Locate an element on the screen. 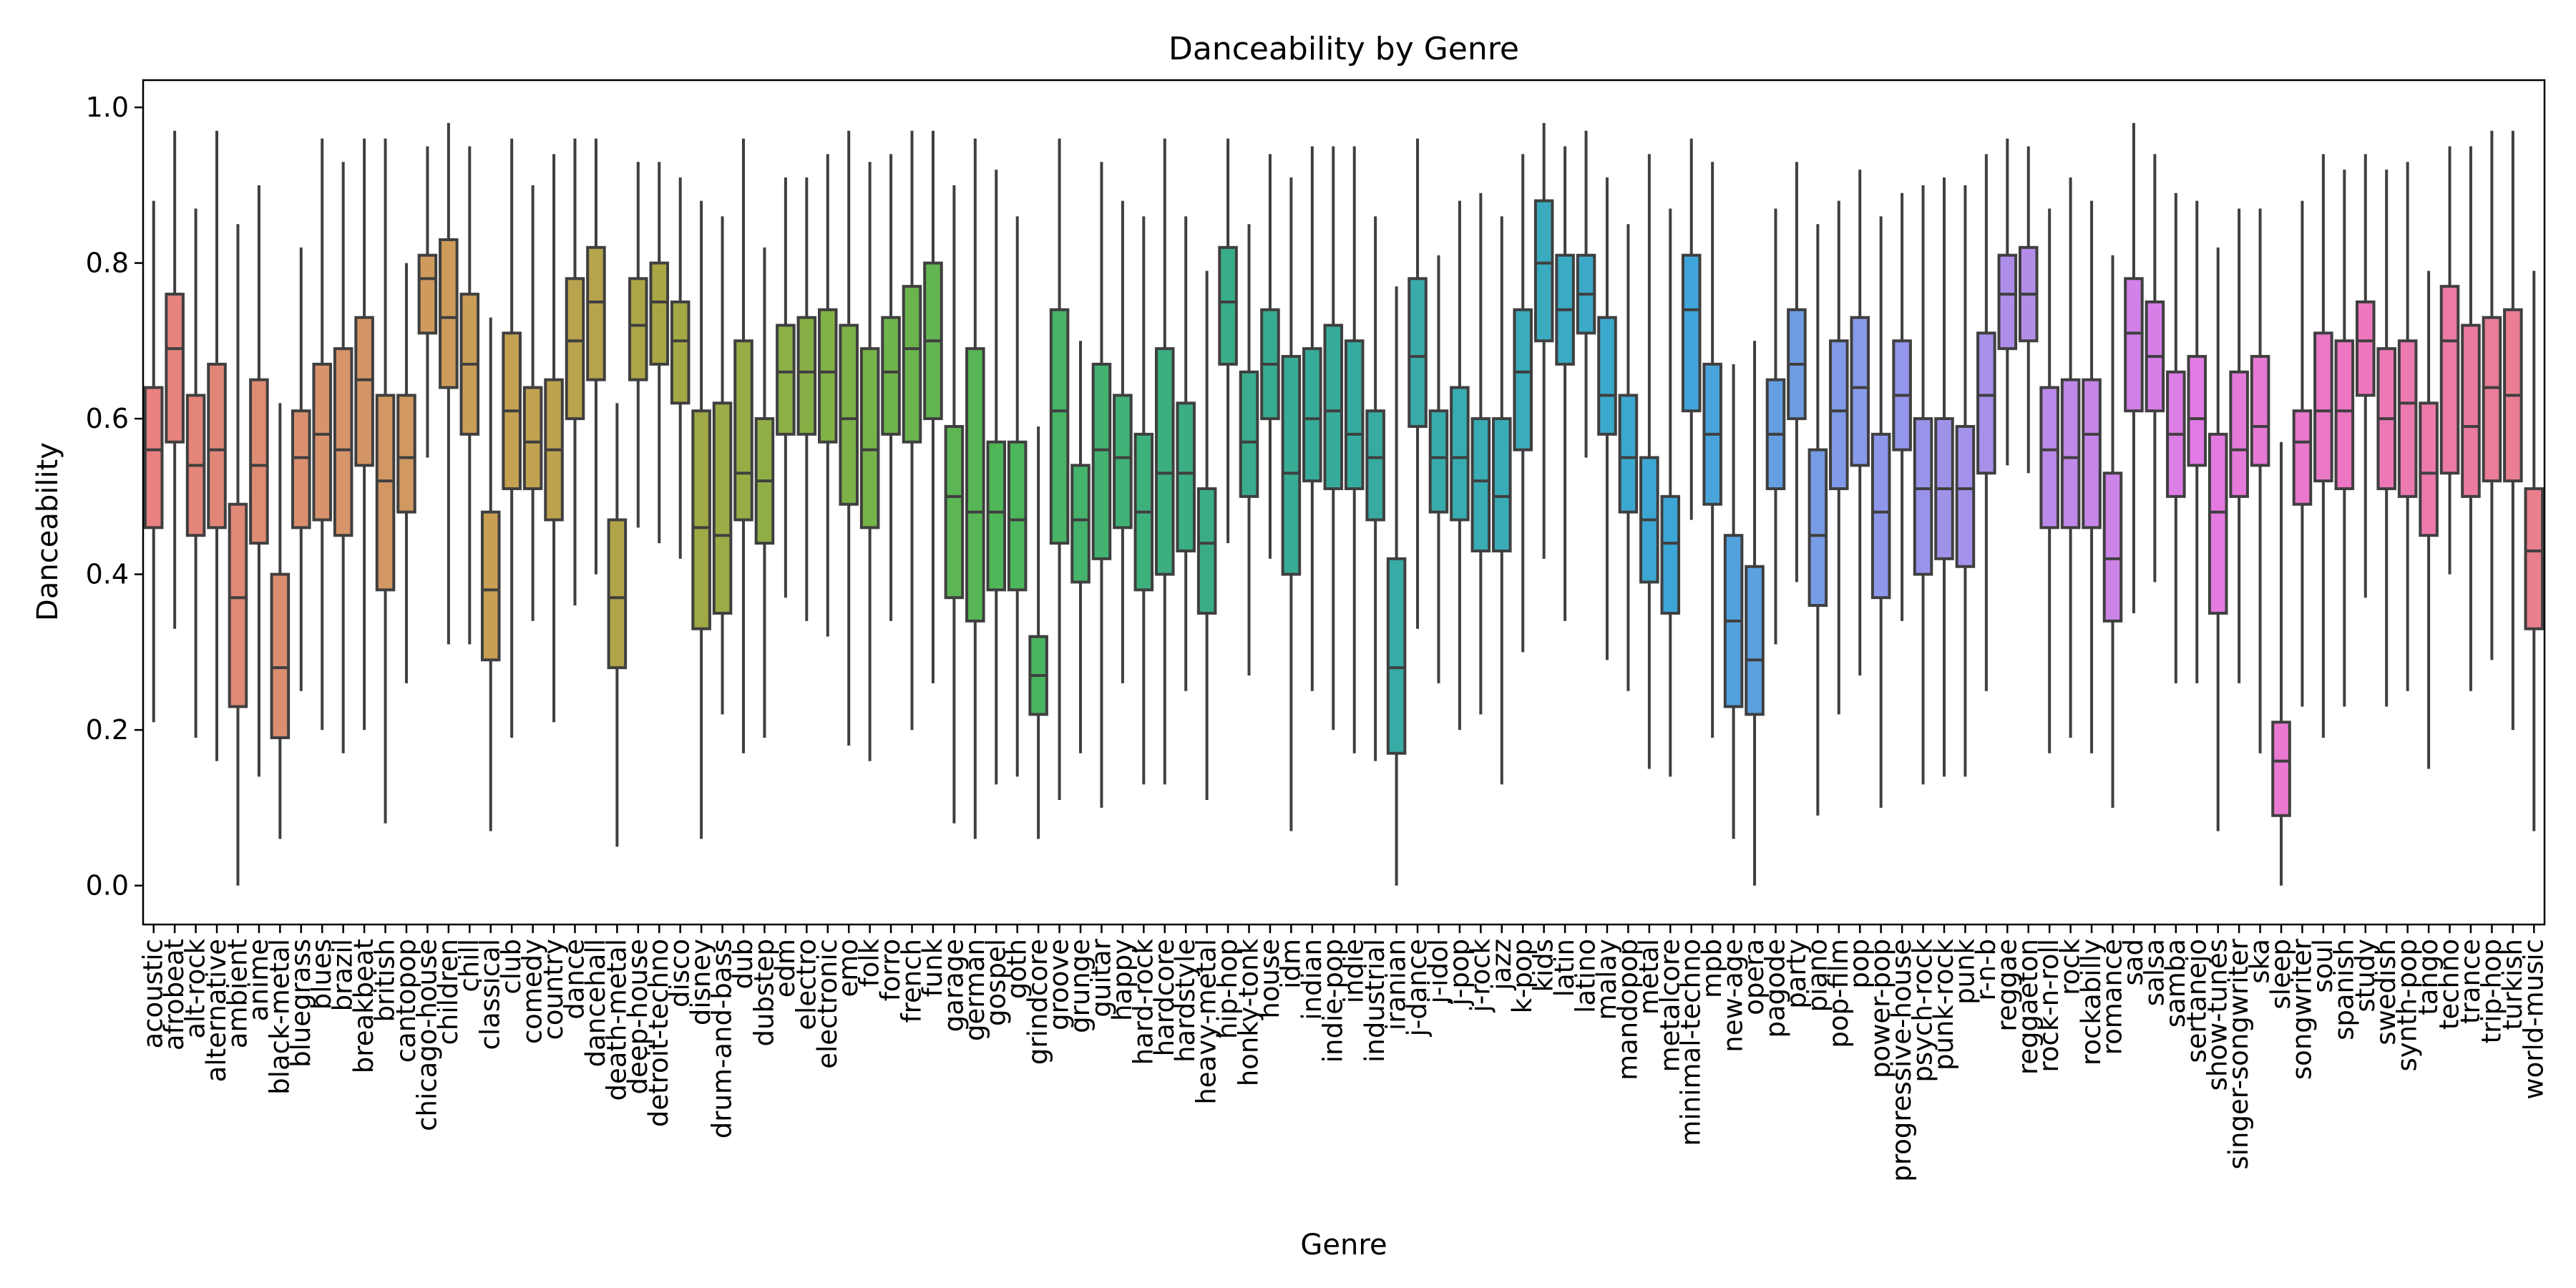 The image size is (2576, 1288). x-tick-label: kids is located at coordinates (1543, 965).